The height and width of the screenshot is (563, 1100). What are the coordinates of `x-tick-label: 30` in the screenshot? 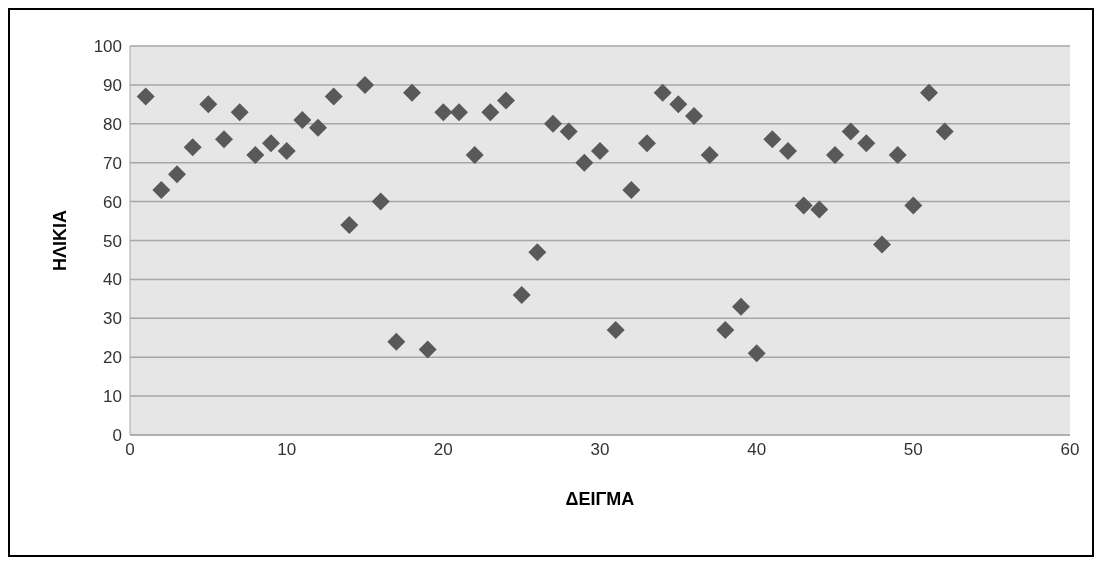 It's located at (600, 450).